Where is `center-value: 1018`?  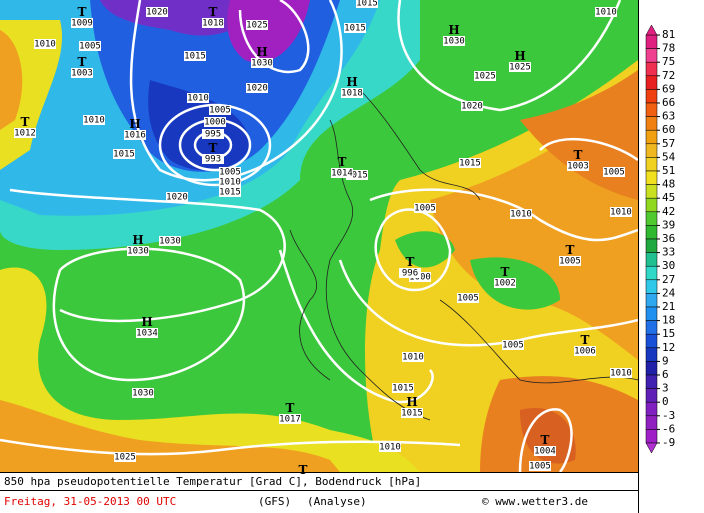
center-value: 1018 is located at coordinates (352, 94).